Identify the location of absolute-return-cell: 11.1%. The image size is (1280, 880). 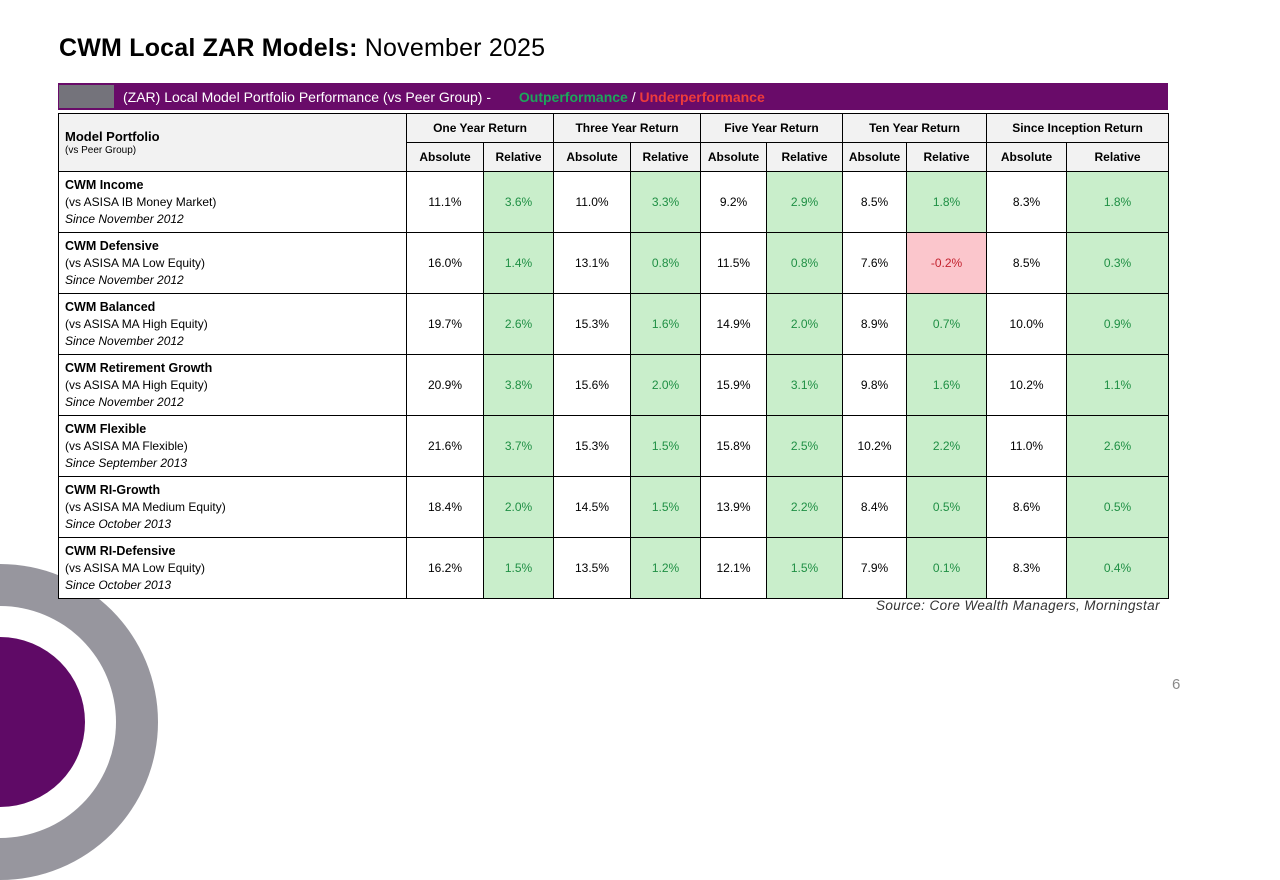
(445, 202).